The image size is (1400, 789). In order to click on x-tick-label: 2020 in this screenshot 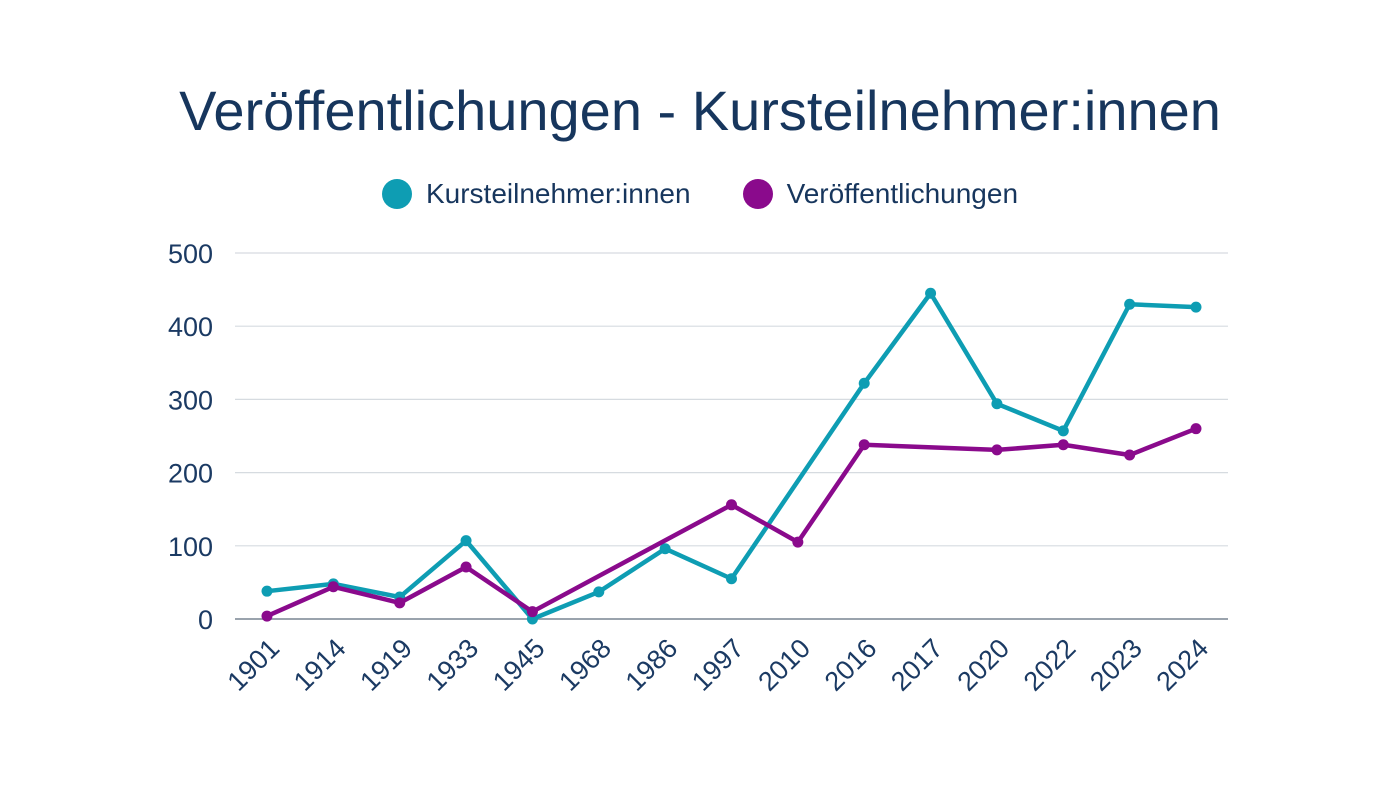, I will do `click(983, 665)`.